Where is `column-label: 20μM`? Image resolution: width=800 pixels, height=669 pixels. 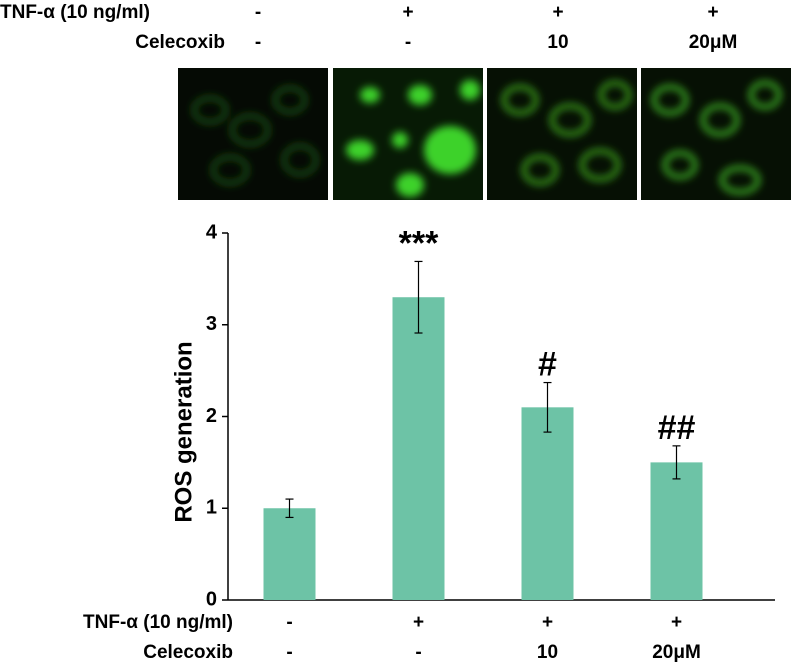 column-label: 20μM is located at coordinates (713, 42).